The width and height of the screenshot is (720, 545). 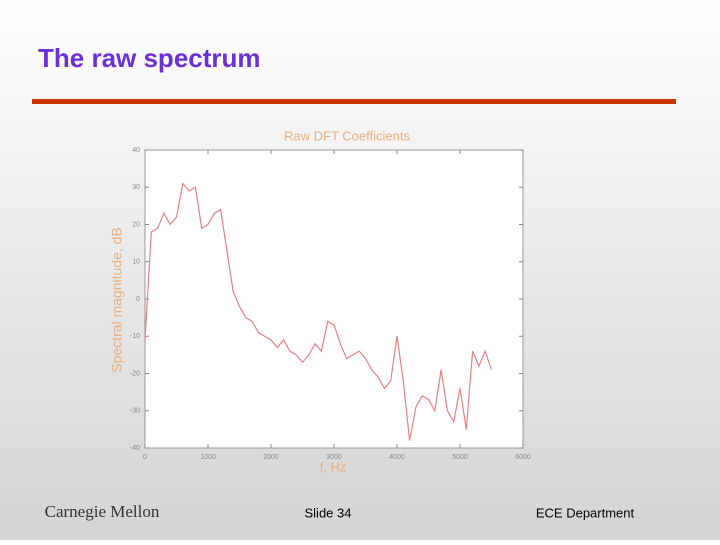 What do you see at coordinates (136, 224) in the screenshot?
I see `y-tick-label: 20` at bounding box center [136, 224].